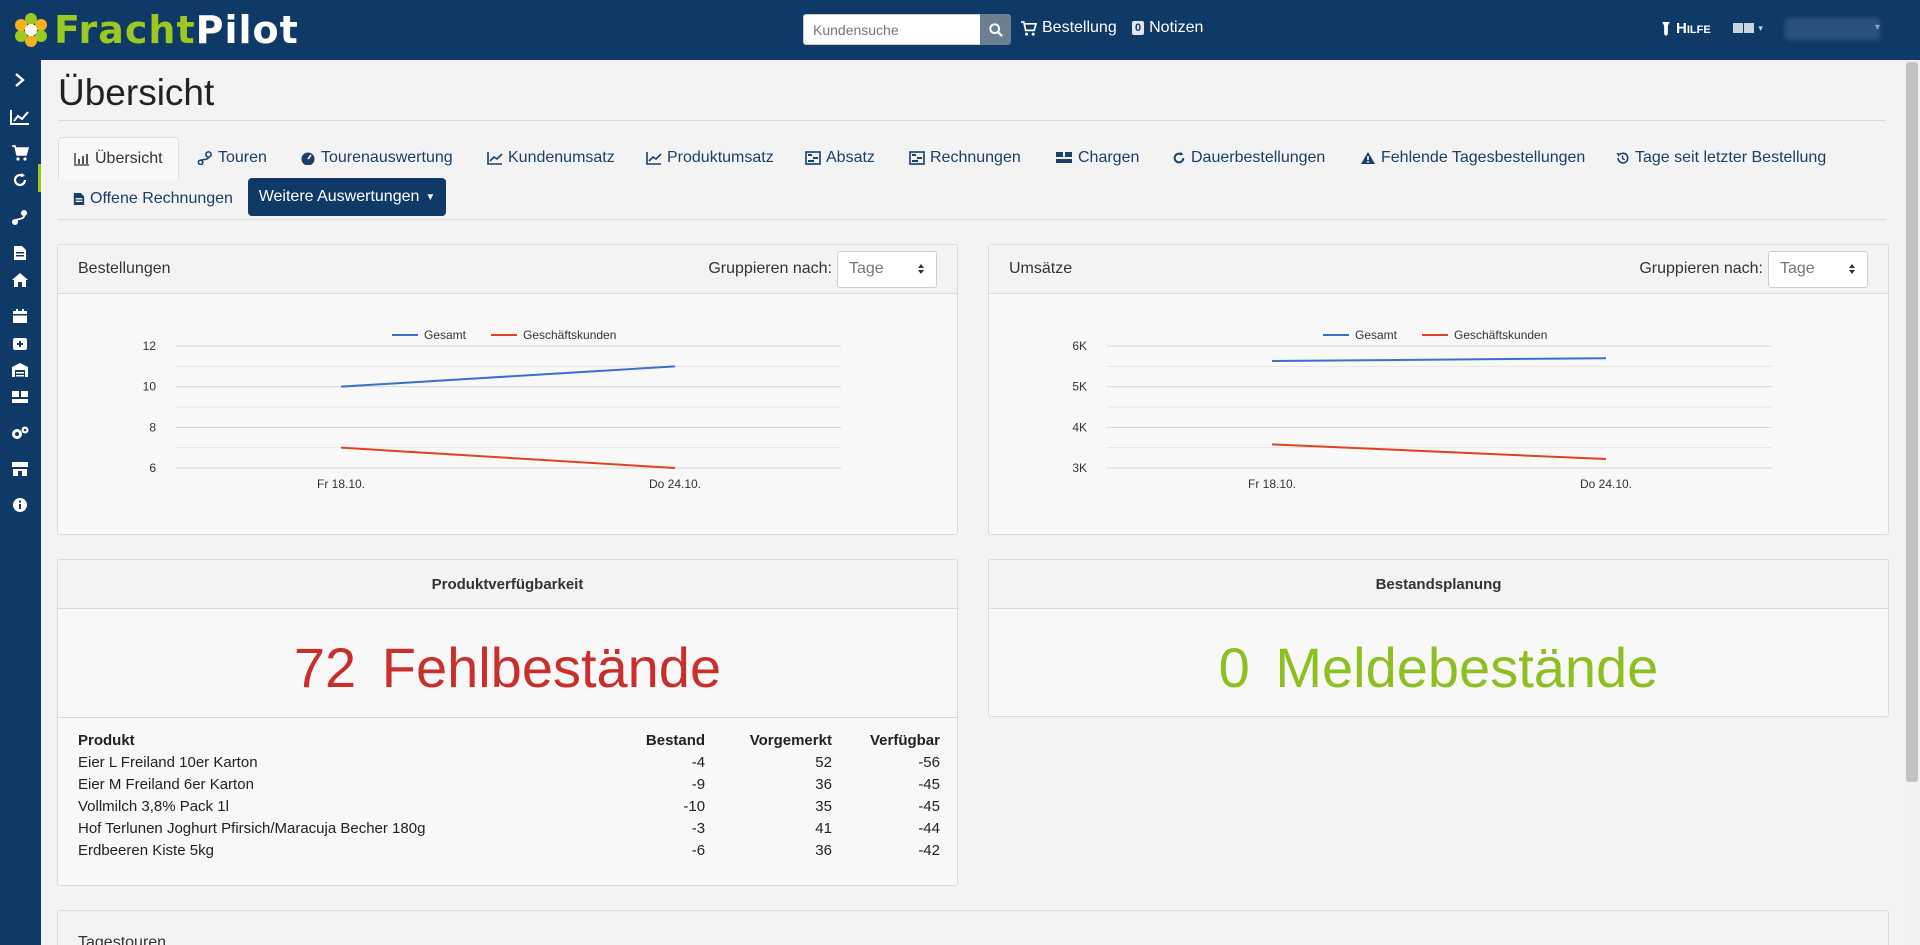 Image resolution: width=1920 pixels, height=945 pixels. What do you see at coordinates (20, 316) in the screenshot?
I see `sidebar-calendar-icon` at bounding box center [20, 316].